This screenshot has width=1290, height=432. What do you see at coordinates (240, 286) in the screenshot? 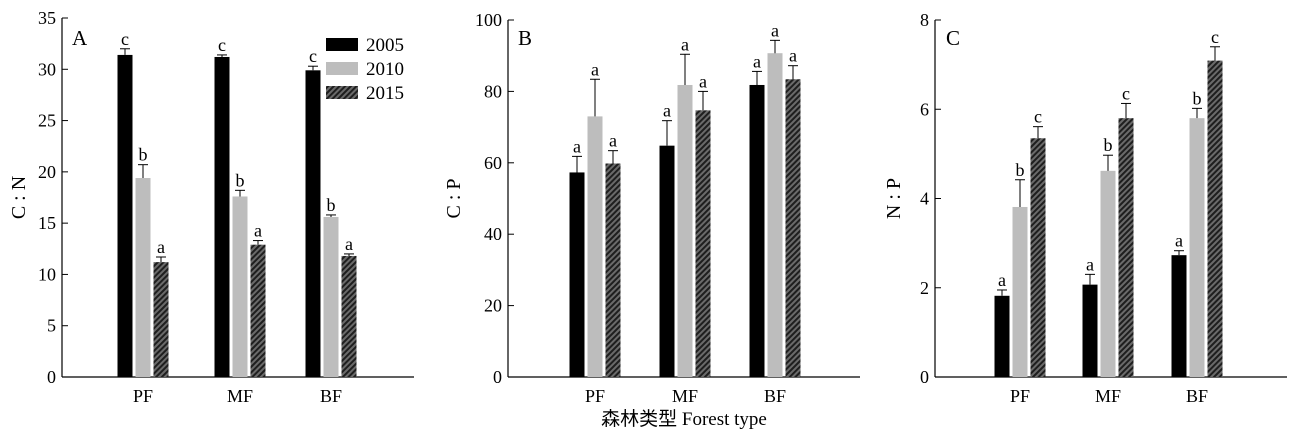
I see `panel-a-bar-2010-mf` at bounding box center [240, 286].